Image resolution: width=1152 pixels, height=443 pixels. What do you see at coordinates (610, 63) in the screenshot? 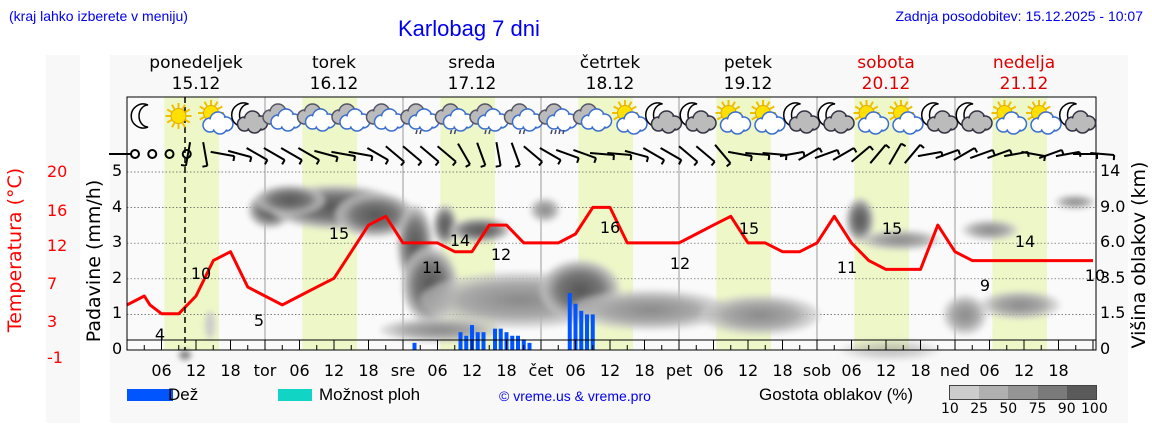
I see `day-name: četrtek` at bounding box center [610, 63].